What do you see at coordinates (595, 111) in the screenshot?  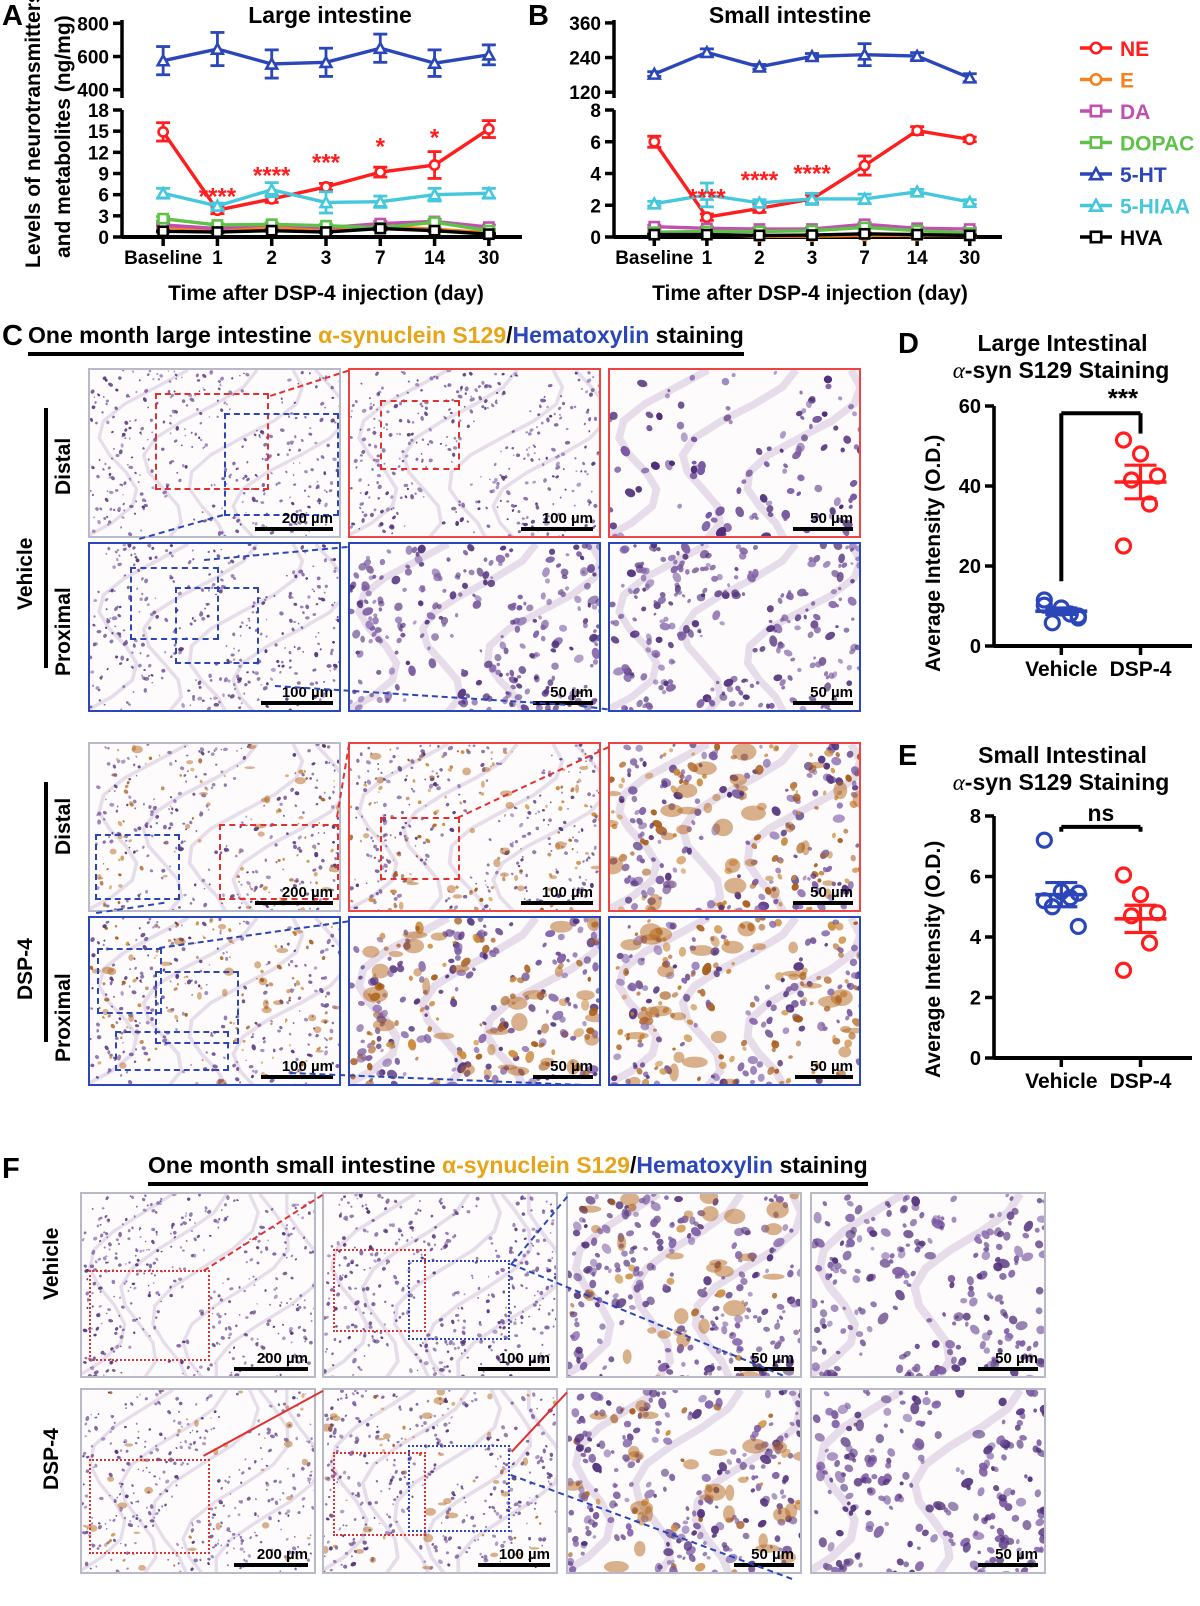 I see `svg-text: 8` at bounding box center [595, 111].